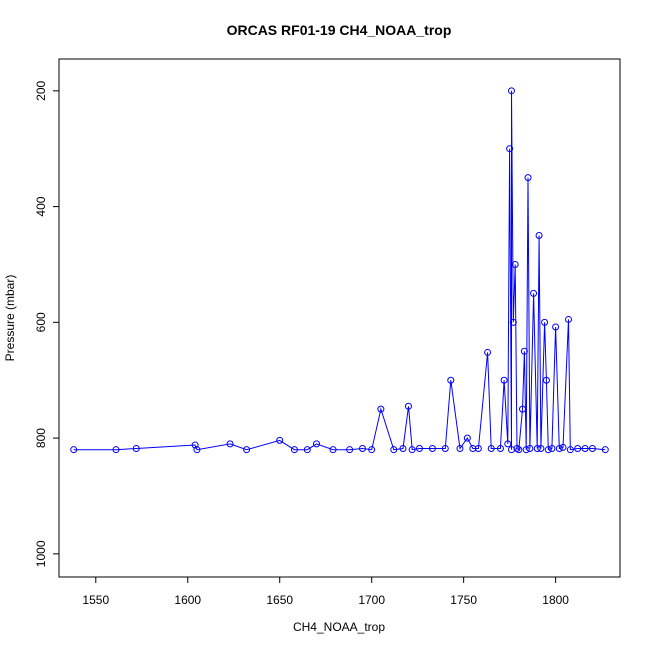  Describe the element at coordinates (41, 206) in the screenshot. I see `y-tick-label: 400` at that location.